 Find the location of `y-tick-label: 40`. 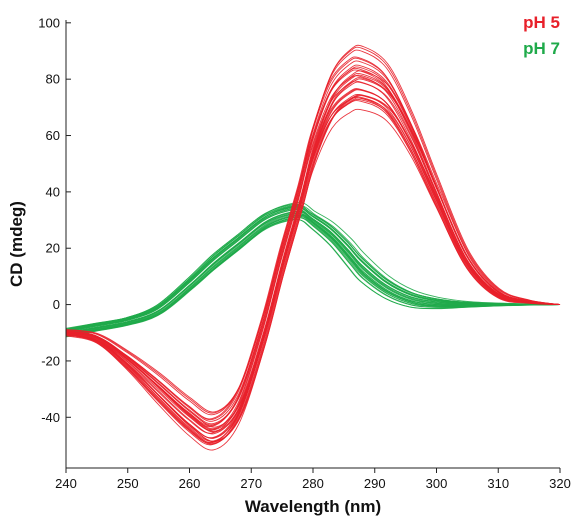

y-tick-label: 40 is located at coordinates (53, 191).